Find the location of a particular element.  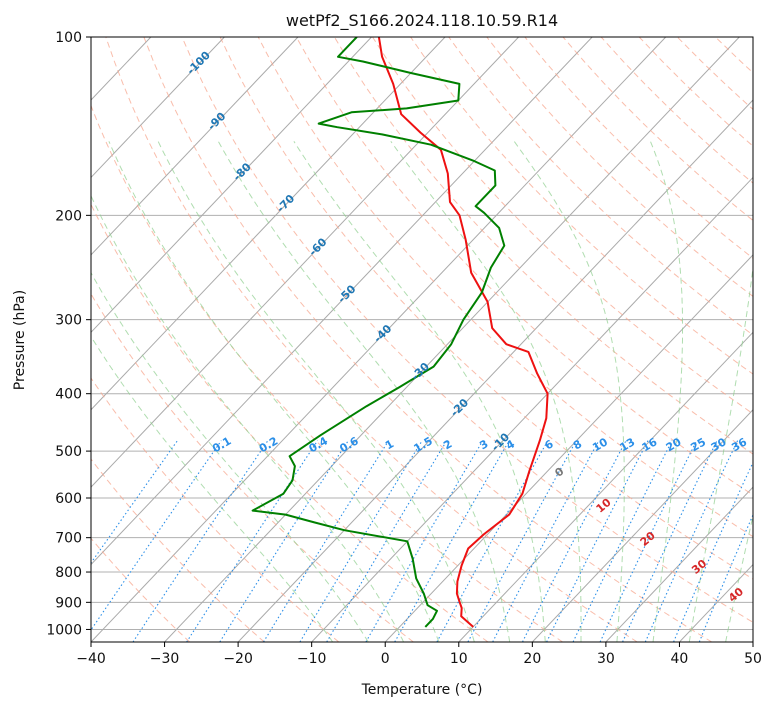

y-tick-label: 100 is located at coordinates (68, 38).